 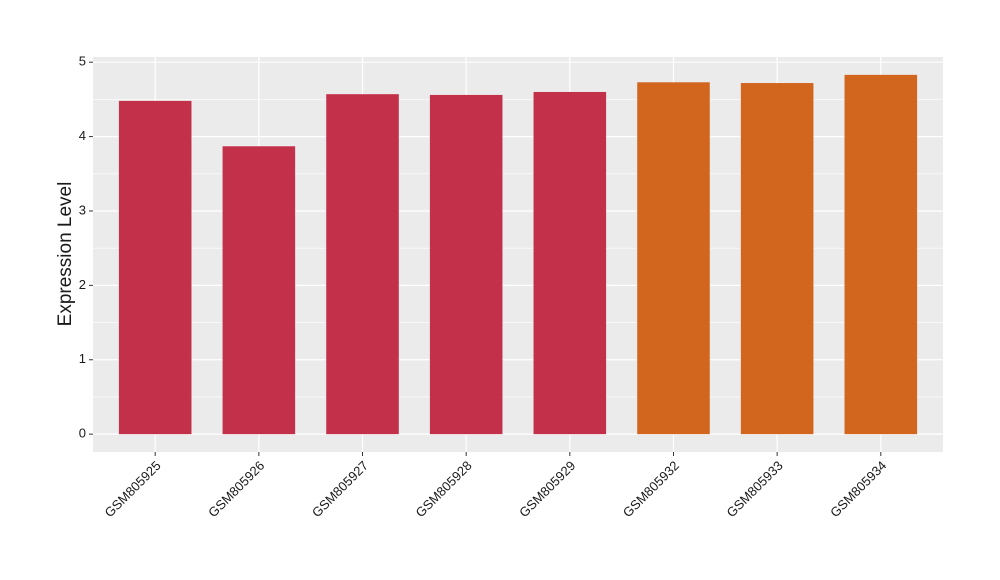 What do you see at coordinates (82, 135) in the screenshot?
I see `y-tick-label: 4` at bounding box center [82, 135].